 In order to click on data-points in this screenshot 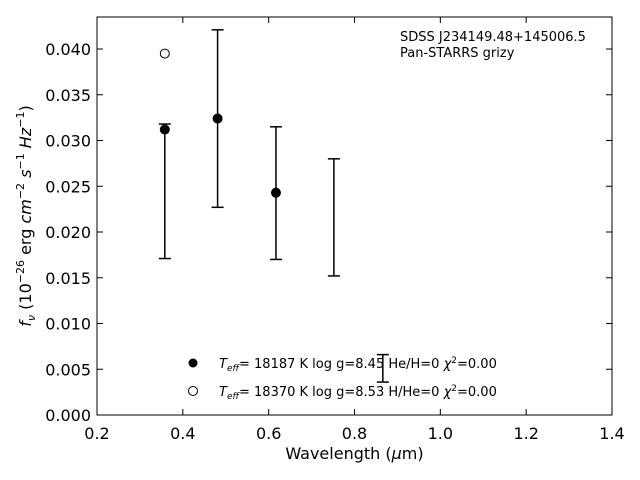, I will do `click(220, 123)`.